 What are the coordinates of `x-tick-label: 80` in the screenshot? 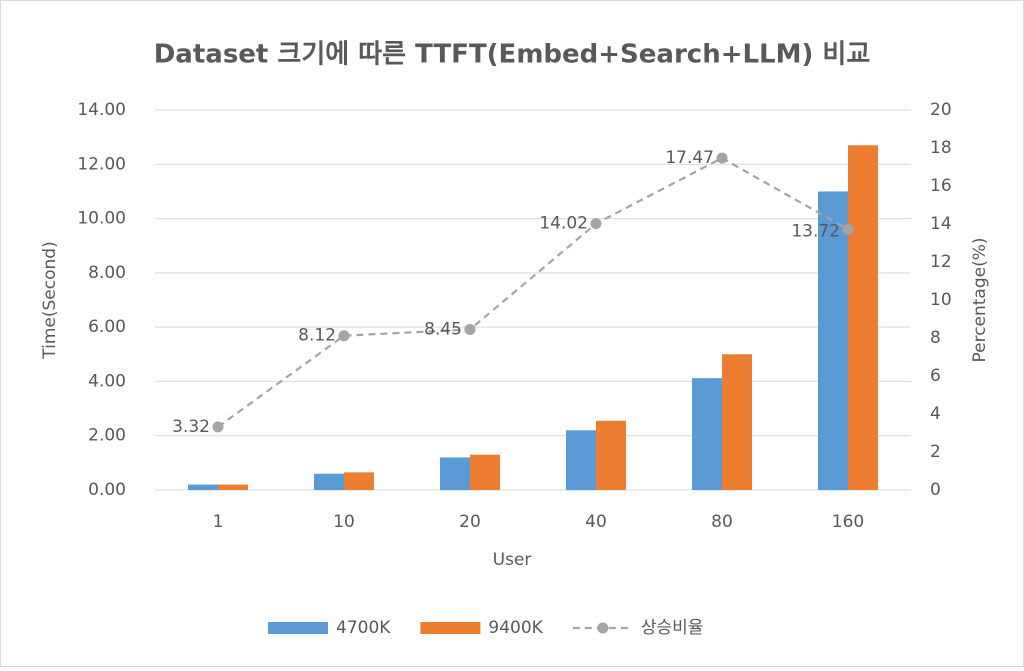 It's located at (722, 522).